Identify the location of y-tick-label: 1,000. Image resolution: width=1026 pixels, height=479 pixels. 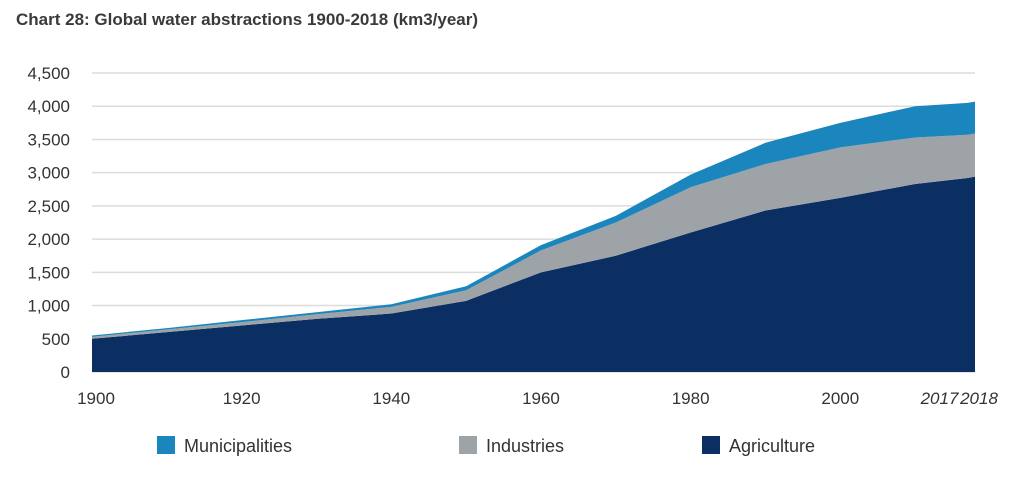
(48, 306).